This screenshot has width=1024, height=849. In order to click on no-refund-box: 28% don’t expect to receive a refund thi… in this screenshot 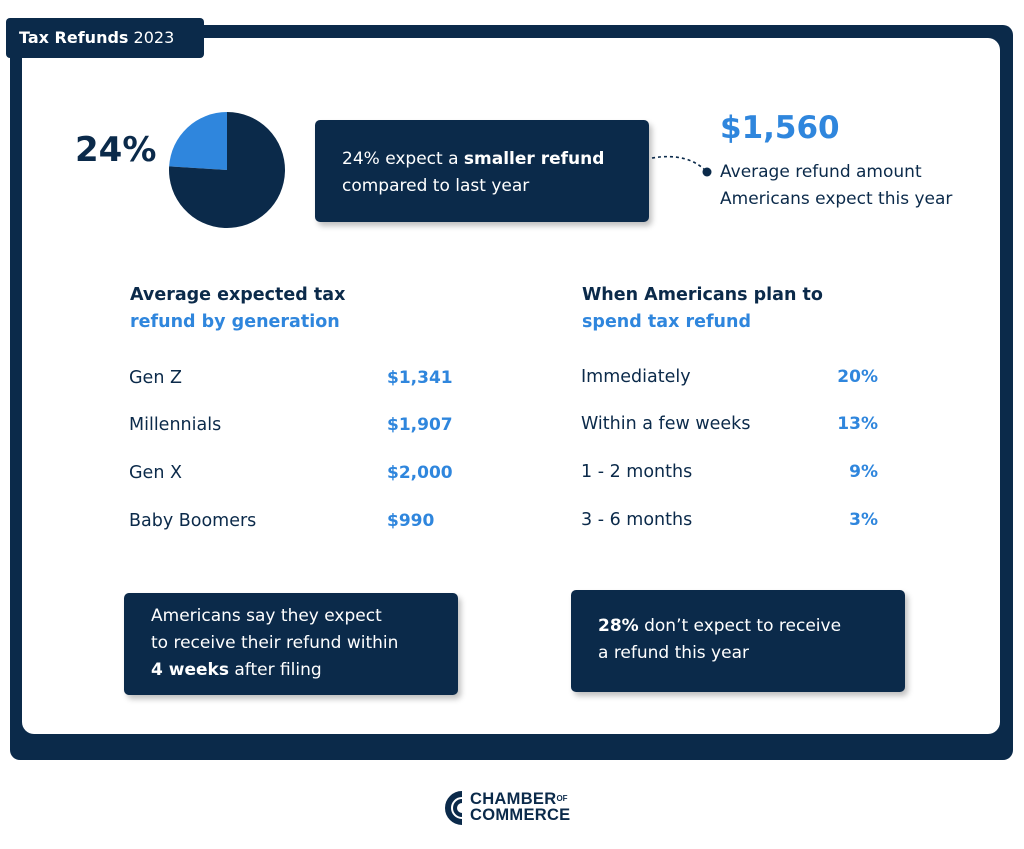, I will do `click(738, 641)`.